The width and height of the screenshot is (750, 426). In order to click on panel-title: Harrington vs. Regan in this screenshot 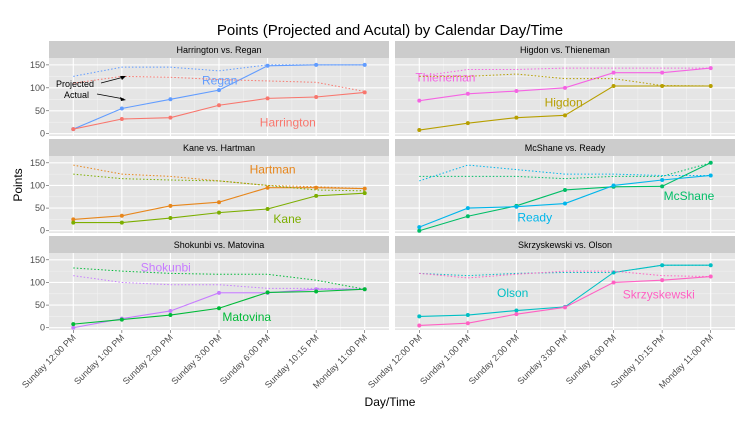, I will do `click(218, 50)`.